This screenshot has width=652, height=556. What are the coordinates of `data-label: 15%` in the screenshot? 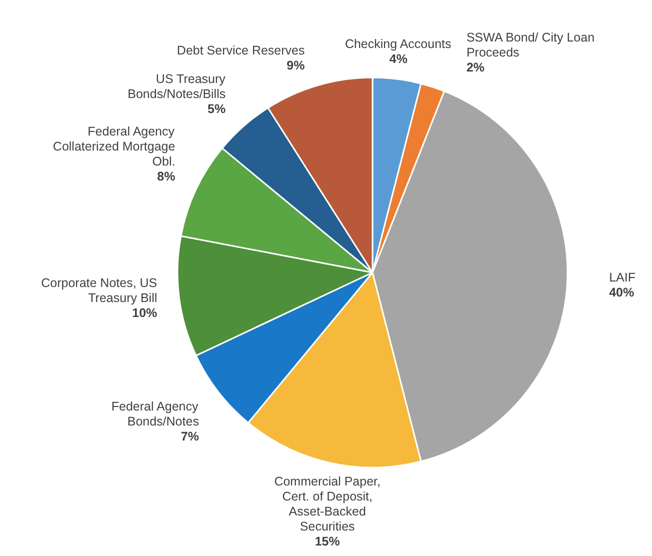 It's located at (327, 541).